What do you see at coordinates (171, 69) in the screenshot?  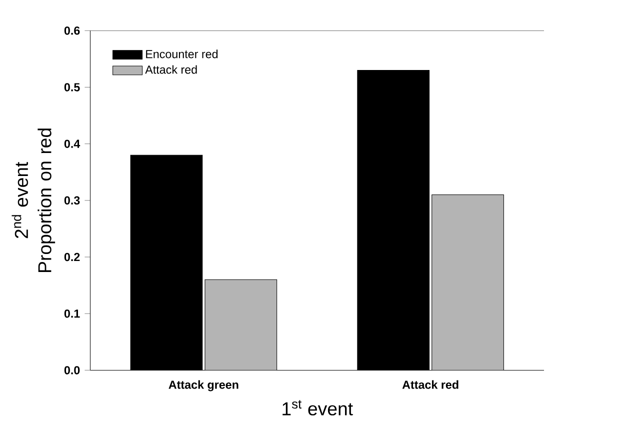 I see `legend-label: Attack red` at bounding box center [171, 69].